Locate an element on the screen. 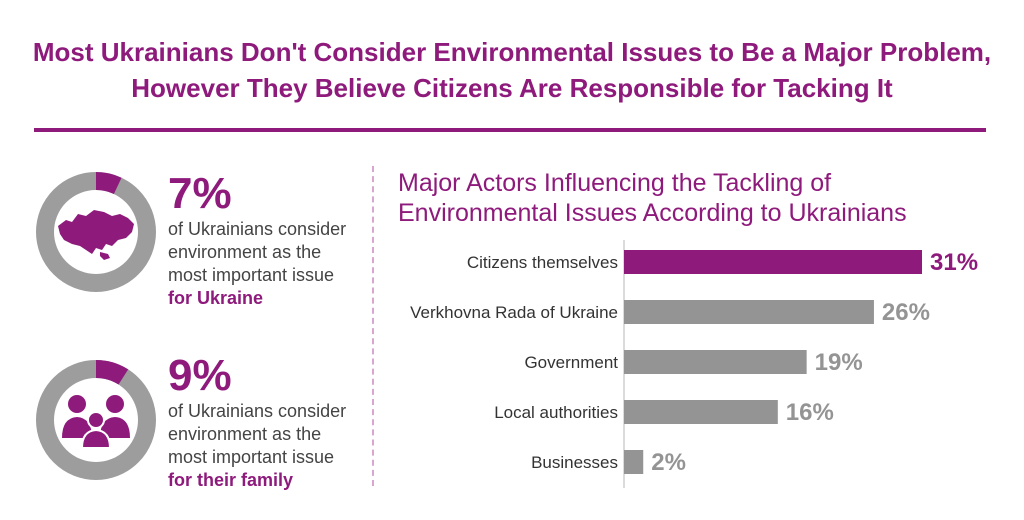 The image size is (1024, 520). value-label: 16% is located at coordinates (810, 412).